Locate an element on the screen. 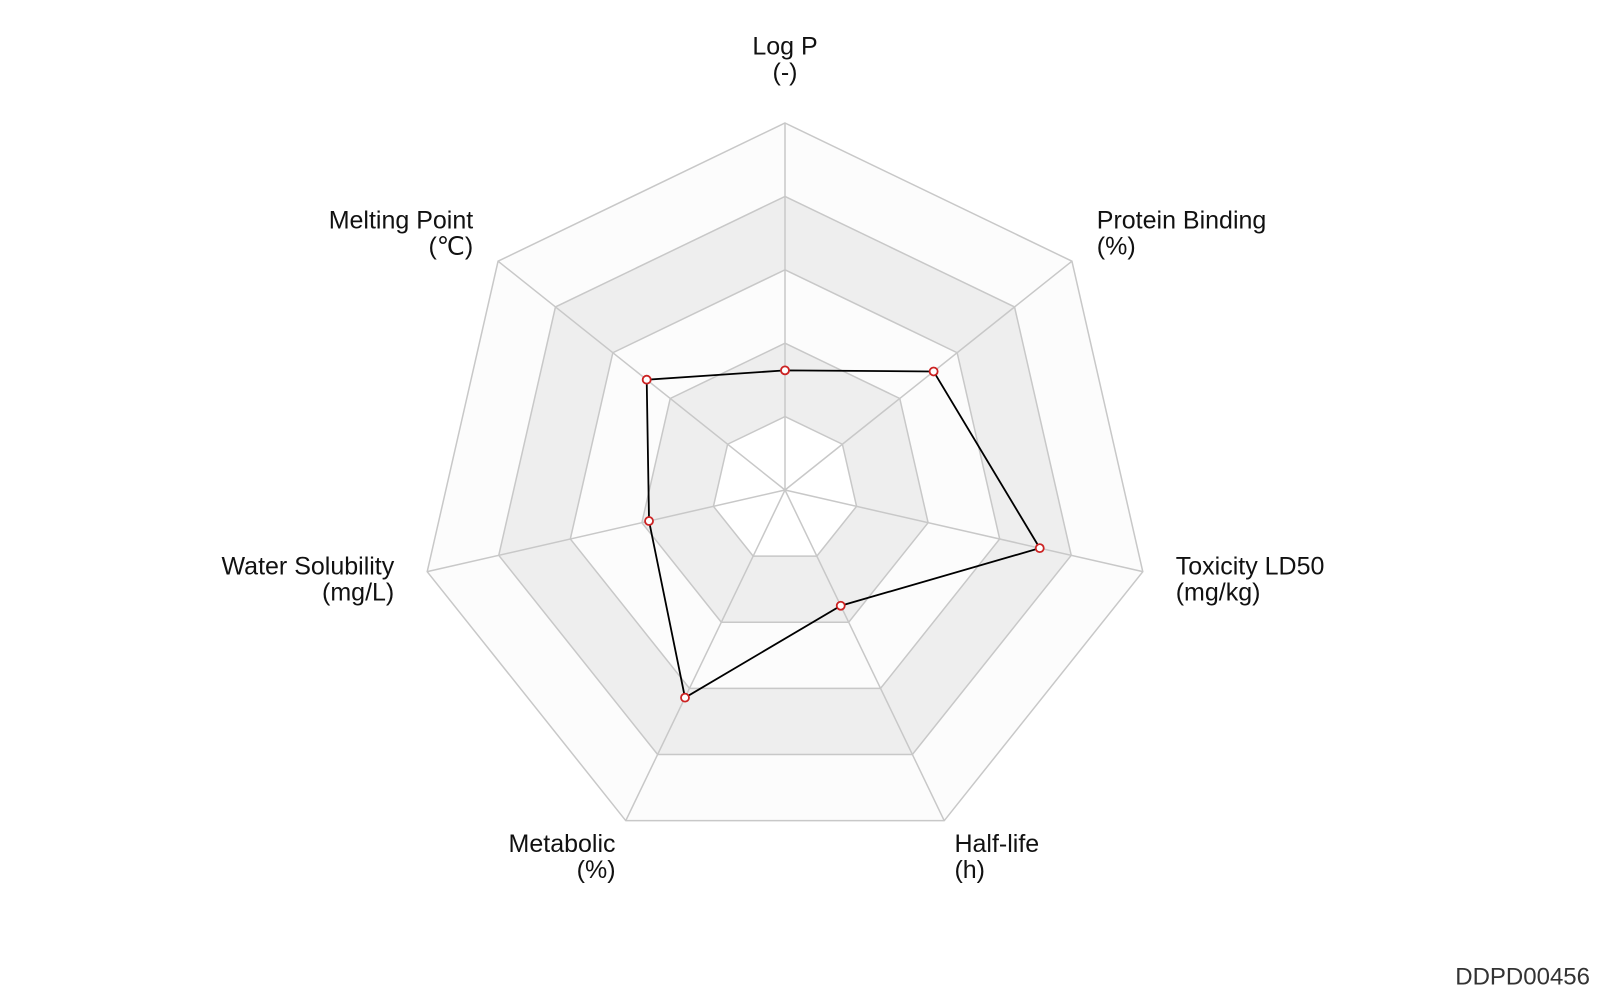 Image resolution: width=1600 pixels, height=1000 pixels. axis-label: Metabolic is located at coordinates (562, 844).